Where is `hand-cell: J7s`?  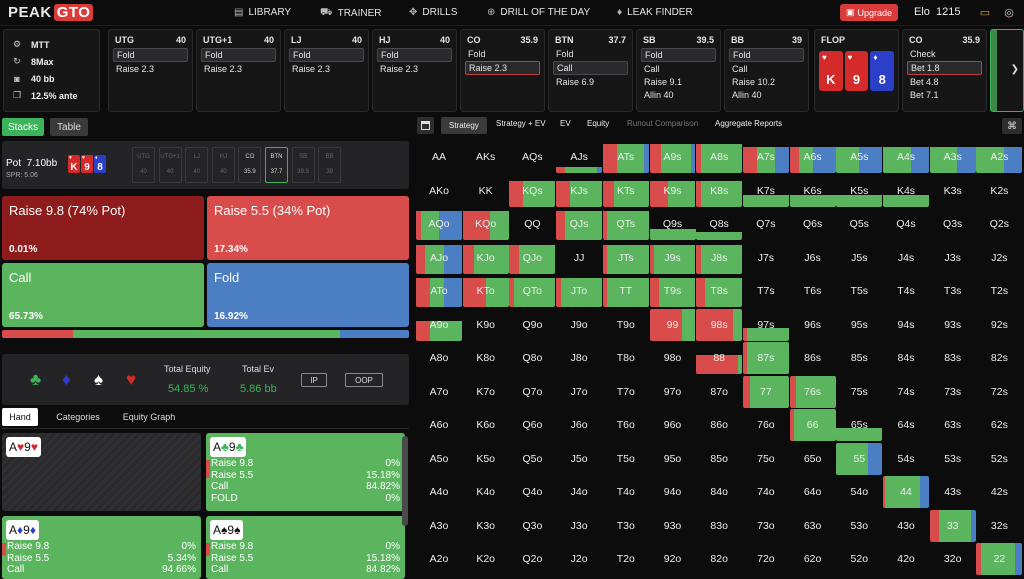 hand-cell: J7s is located at coordinates (766, 258).